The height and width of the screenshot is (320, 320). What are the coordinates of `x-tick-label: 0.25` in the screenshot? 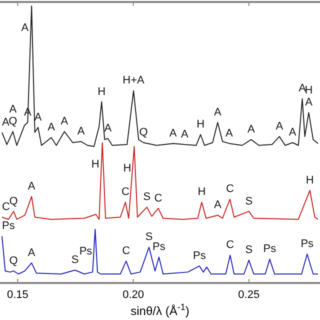 It's located at (249, 295).